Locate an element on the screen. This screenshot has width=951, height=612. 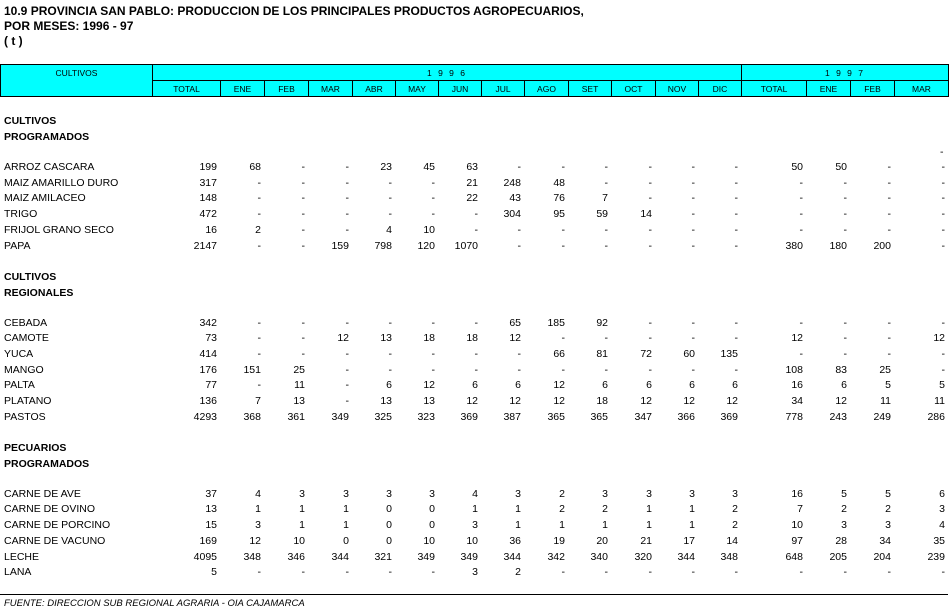
cell-value: 472 is located at coordinates (208, 214).